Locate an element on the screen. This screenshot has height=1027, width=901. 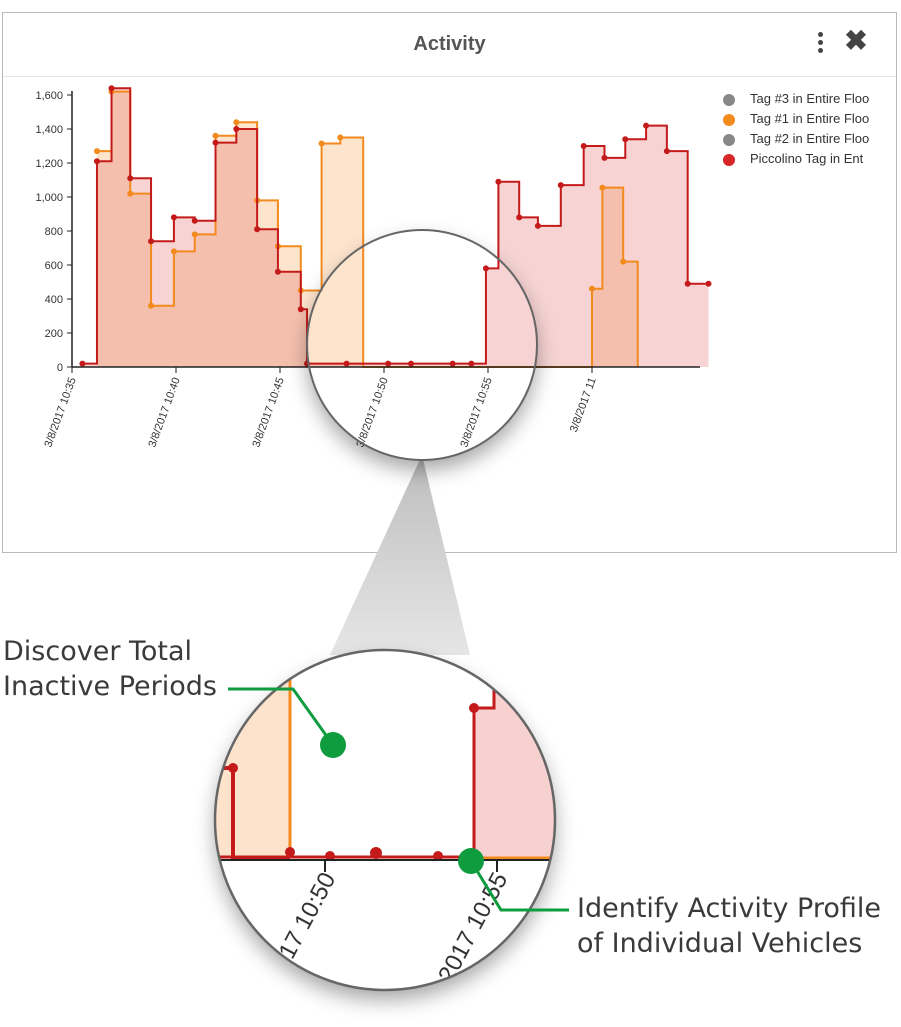
legend-item-tag3: Tag #3 in Entire Floo is located at coordinates (809, 100).